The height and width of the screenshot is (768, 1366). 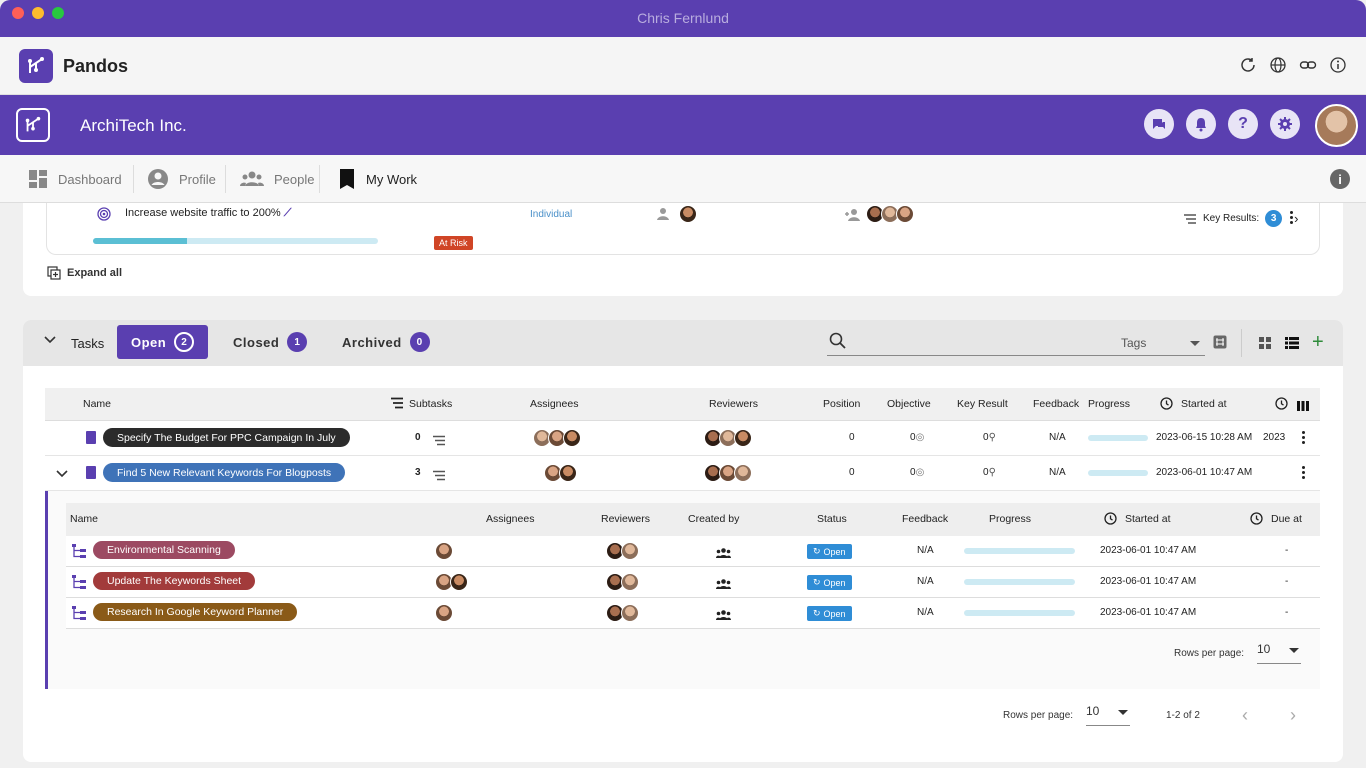 I want to click on col-status: Status, so click(x=832, y=519).